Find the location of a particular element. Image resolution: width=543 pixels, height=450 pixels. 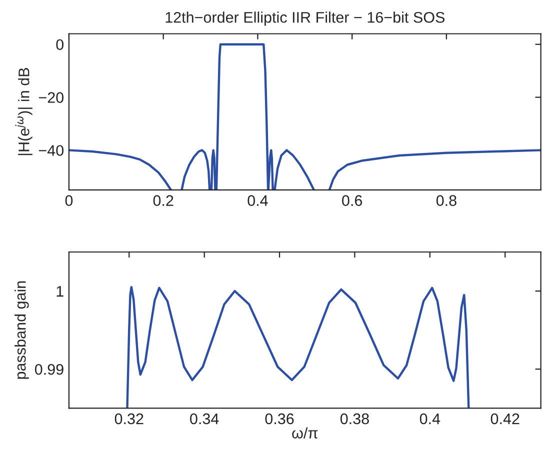

y-tick-label: 0.99 is located at coordinates (49, 369).